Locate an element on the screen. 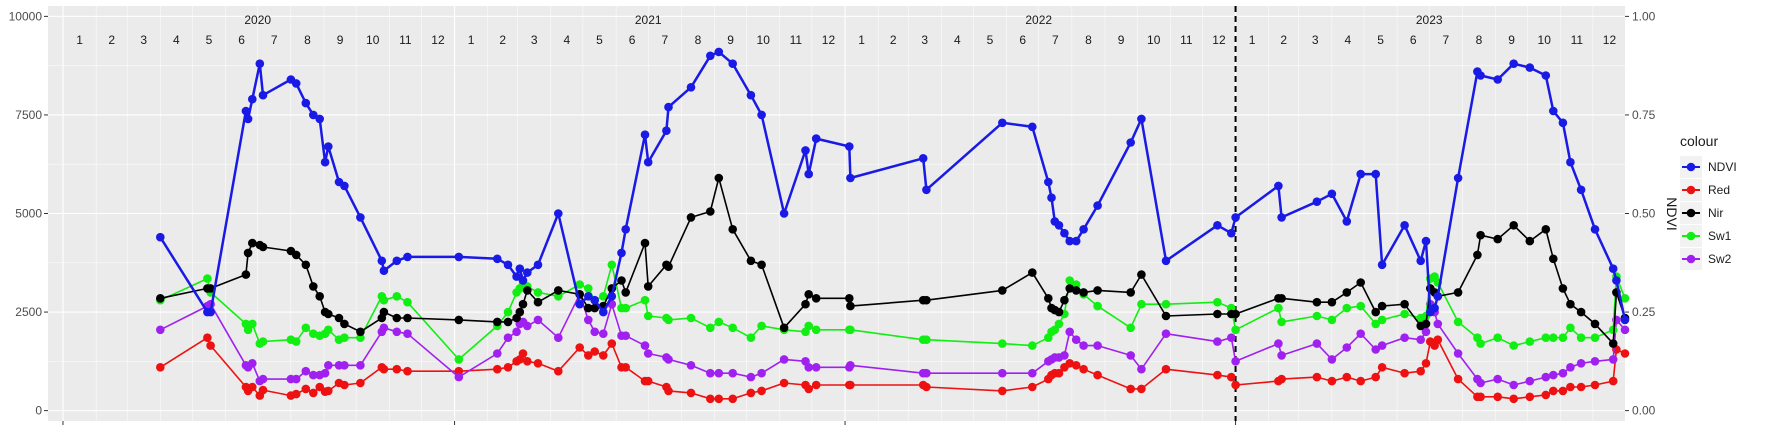 Image resolution: width=1773 pixels, height=442 pixels. month-label: 8 is located at coordinates (698, 40).